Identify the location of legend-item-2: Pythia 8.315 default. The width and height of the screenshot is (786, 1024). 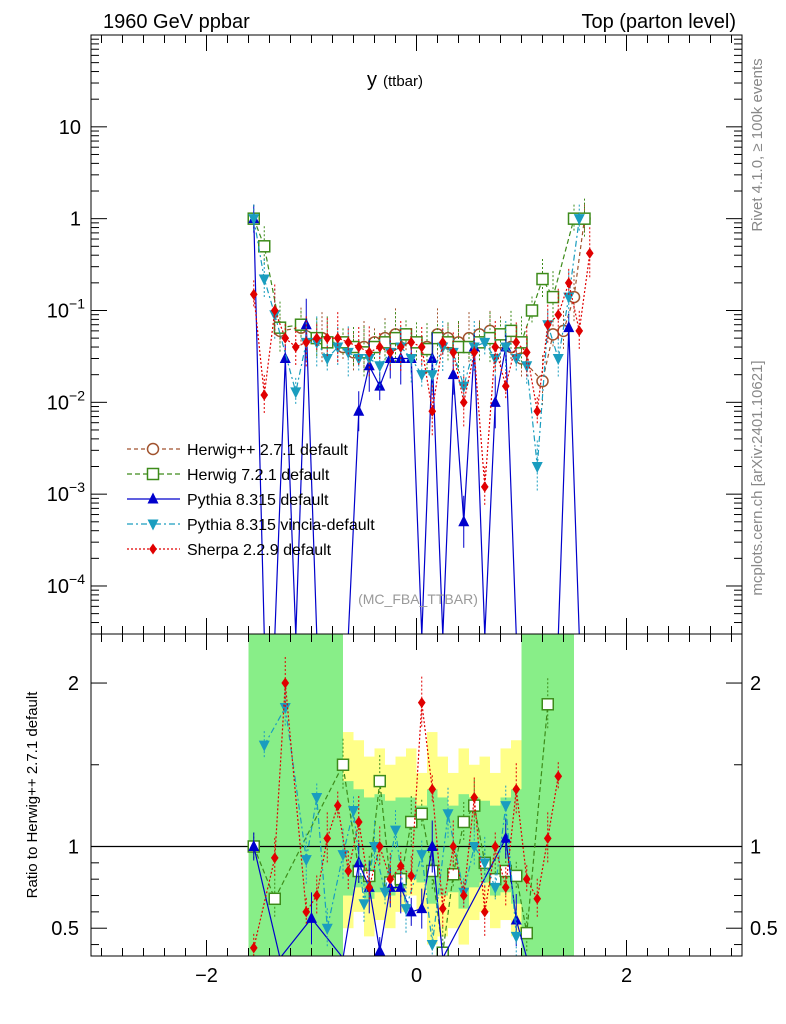
(228, 500).